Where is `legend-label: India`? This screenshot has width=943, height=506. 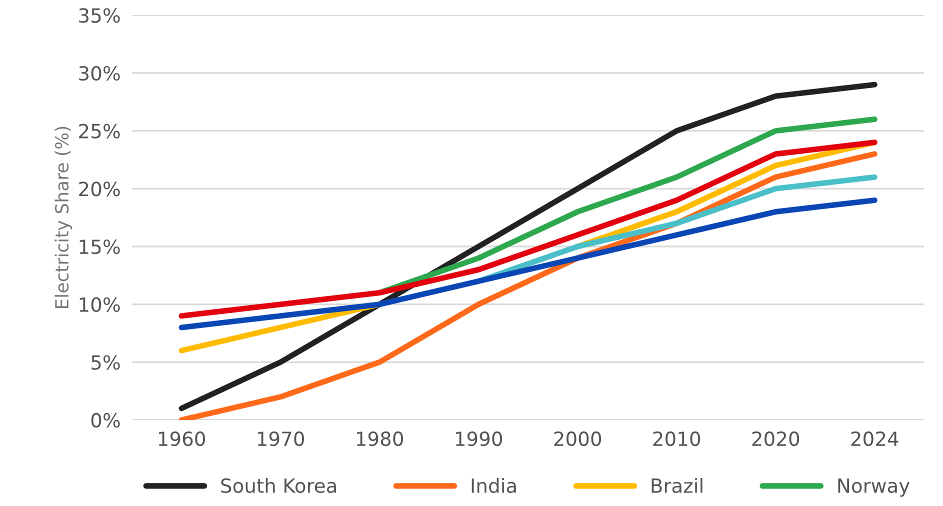
legend-label: India is located at coordinates (494, 486).